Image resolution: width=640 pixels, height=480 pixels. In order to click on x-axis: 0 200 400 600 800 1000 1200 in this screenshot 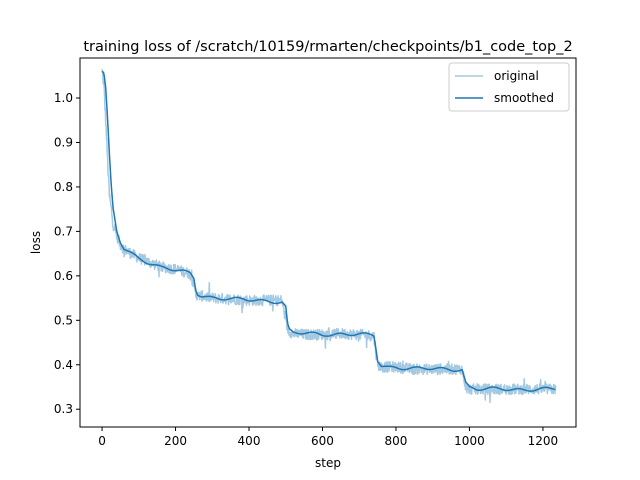, I will do `click(328, 437)`.